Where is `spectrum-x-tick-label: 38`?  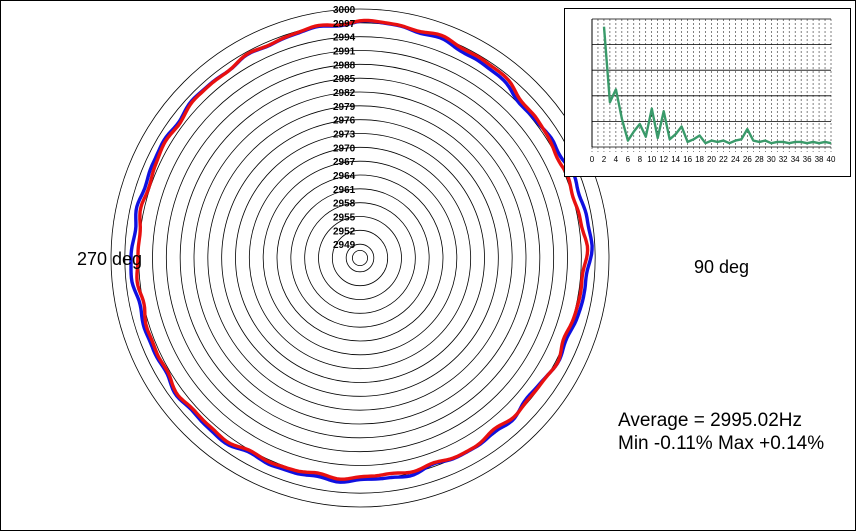 spectrum-x-tick-label: 38 is located at coordinates (819, 159).